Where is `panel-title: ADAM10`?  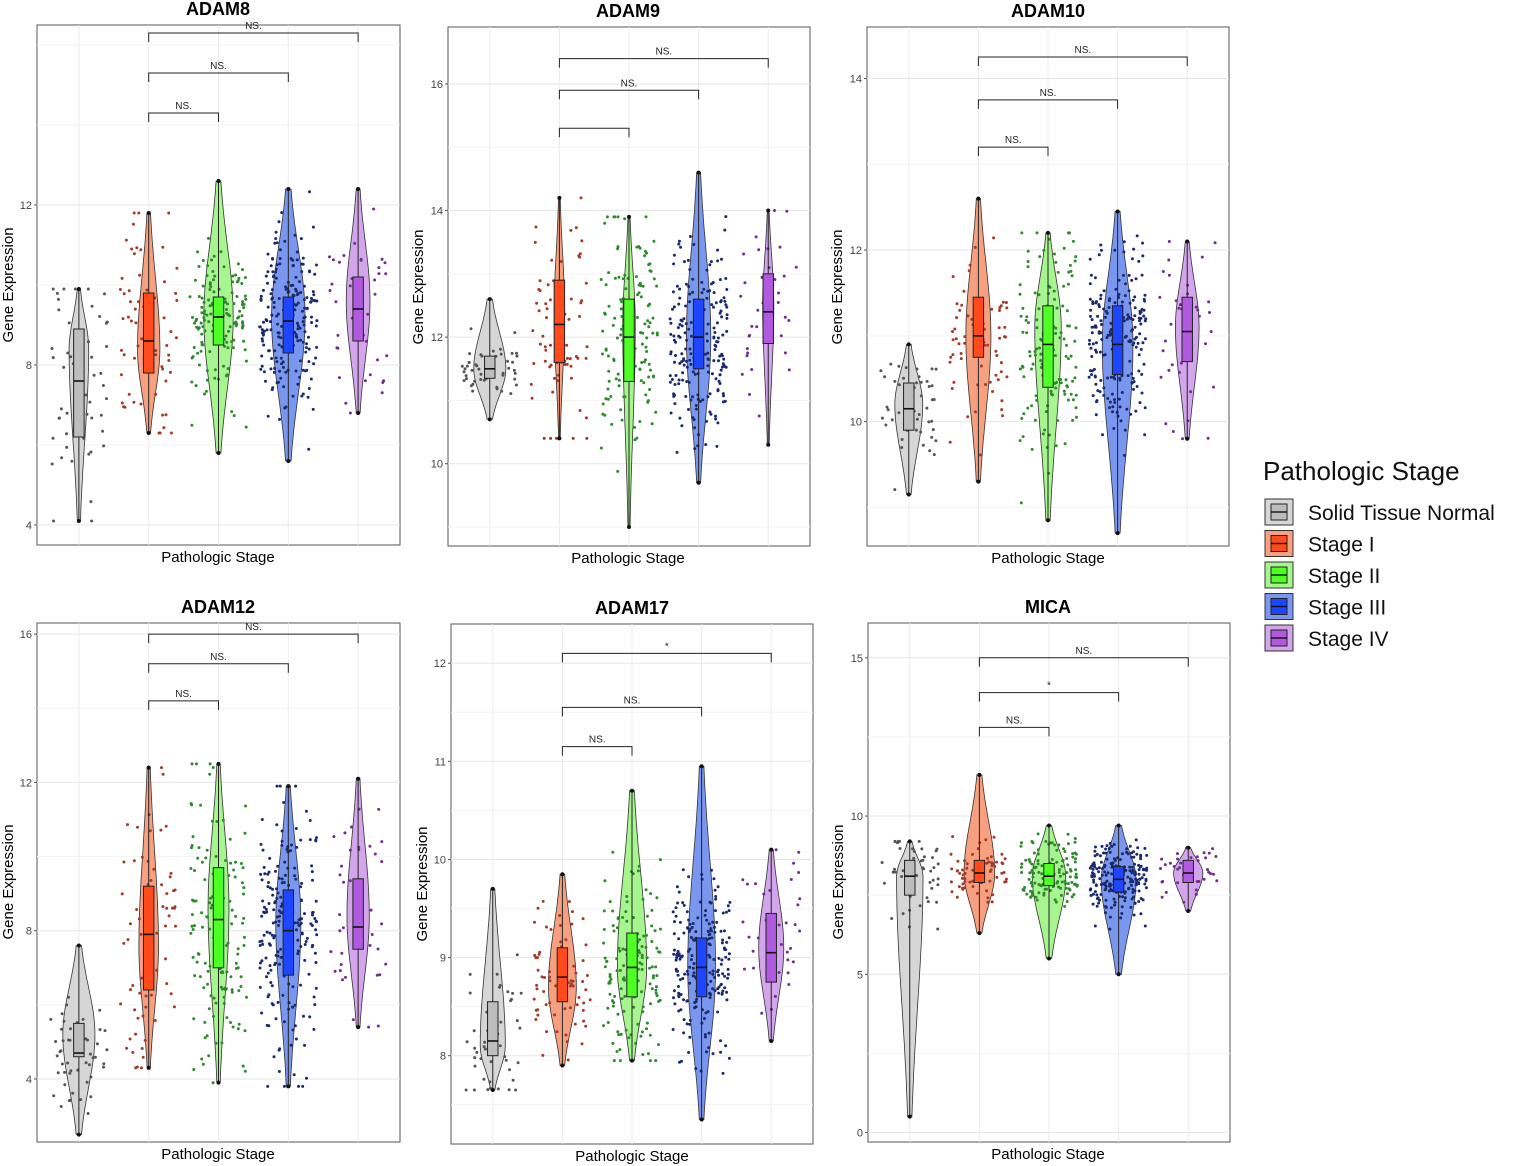 panel-title: ADAM10 is located at coordinates (1048, 11).